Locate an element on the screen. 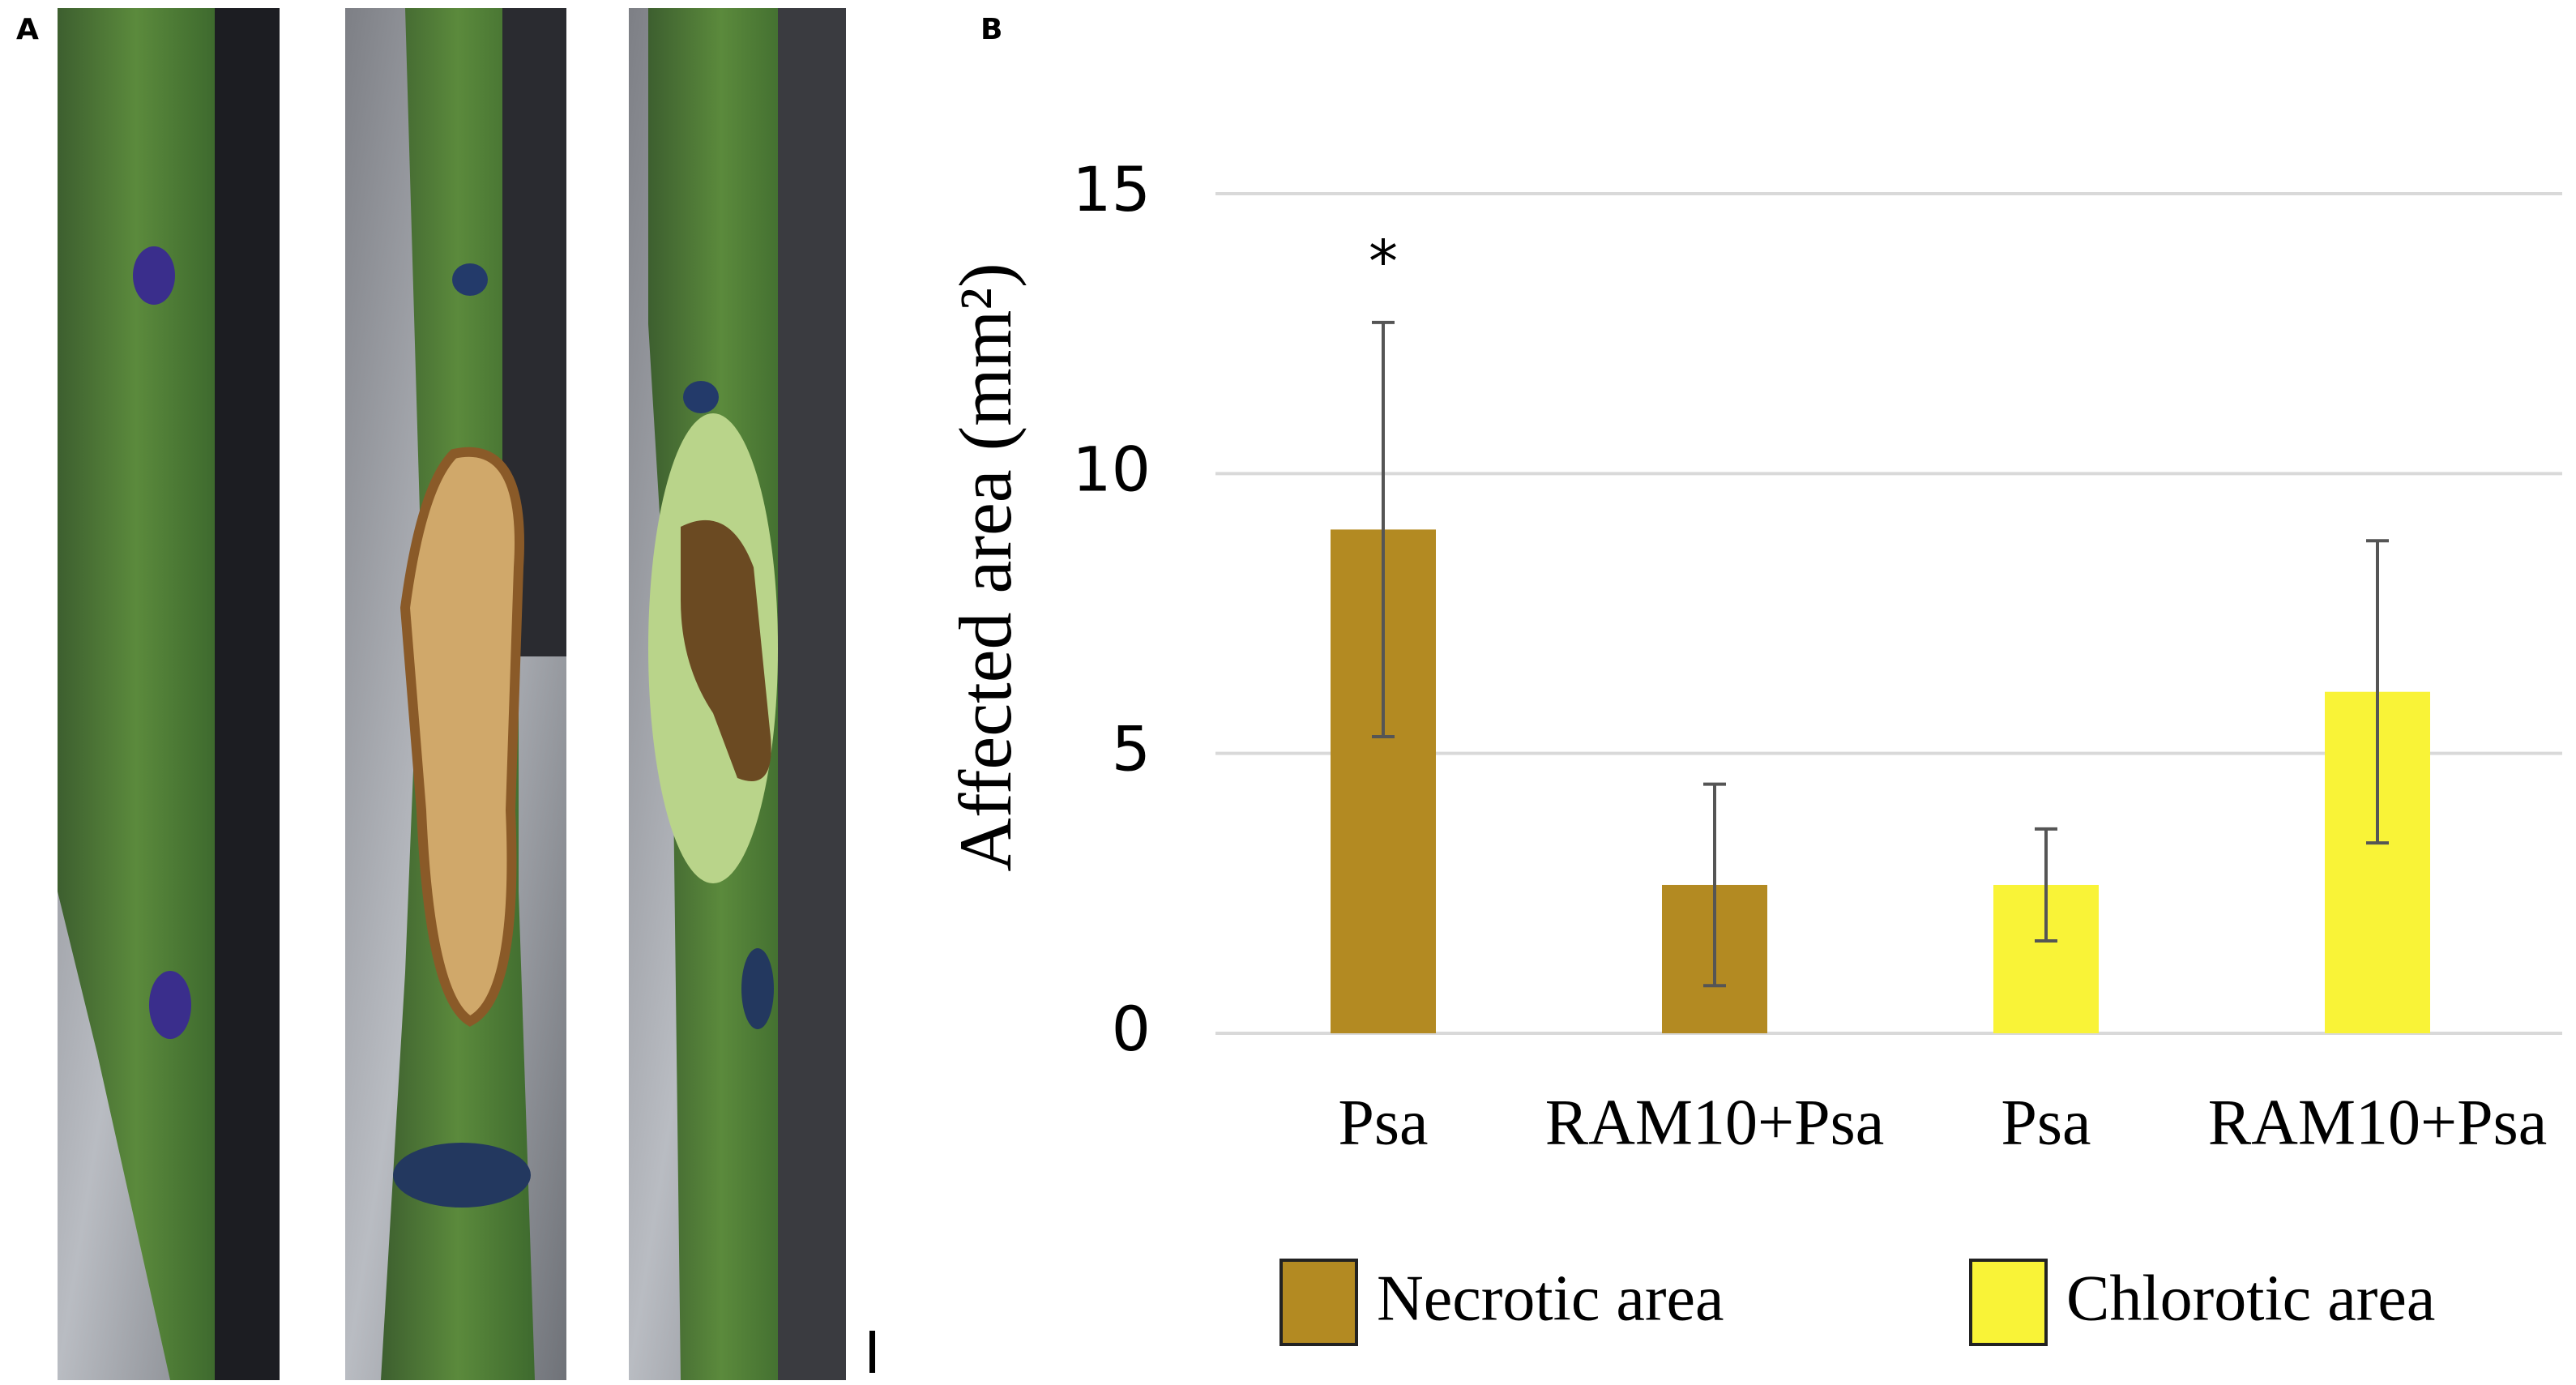 The width and height of the screenshot is (2576, 1385). y-tick-label: 0 is located at coordinates (1131, 1029).